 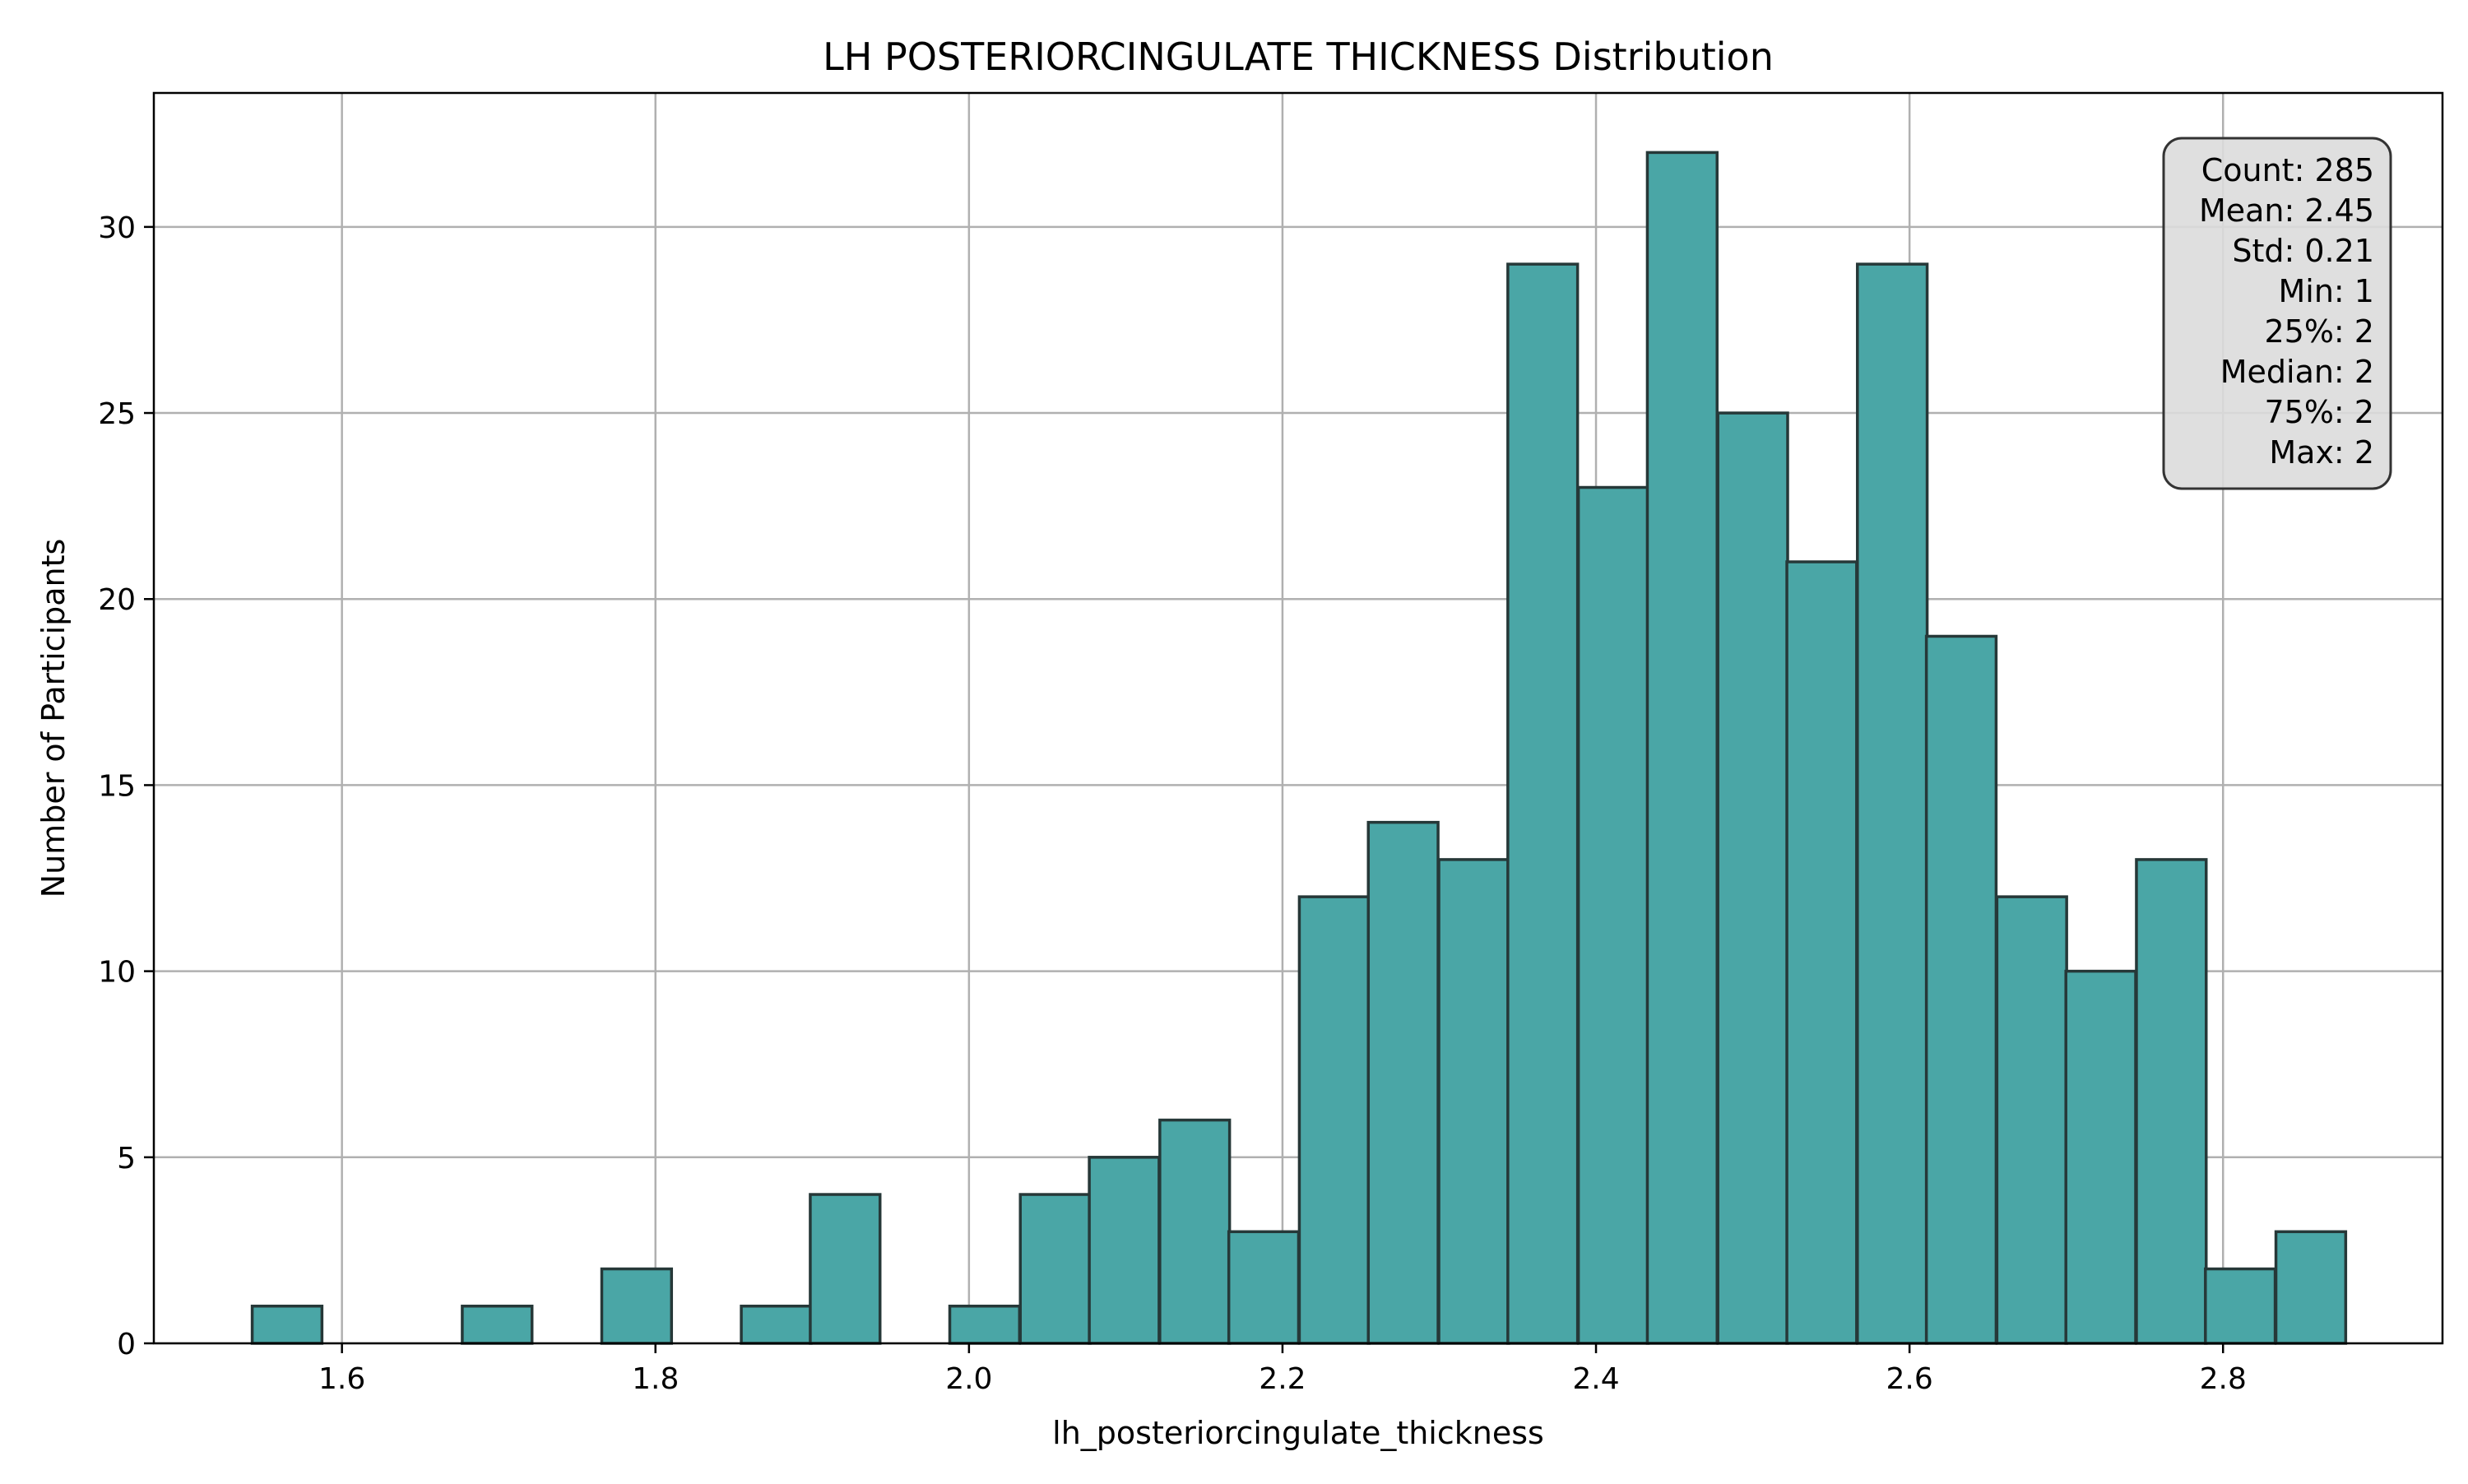 What do you see at coordinates (1282, 1379) in the screenshot?
I see `x-tick-label: 2.2` at bounding box center [1282, 1379].